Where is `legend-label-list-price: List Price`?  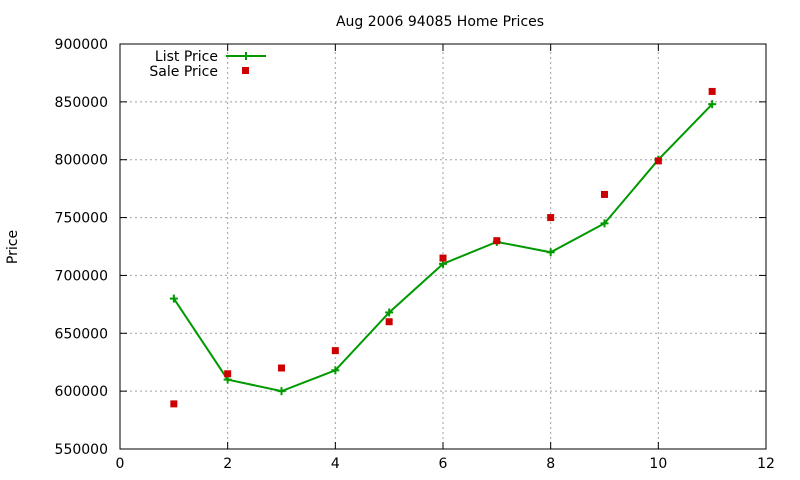
legend-label-list-price: List Price is located at coordinates (186, 57).